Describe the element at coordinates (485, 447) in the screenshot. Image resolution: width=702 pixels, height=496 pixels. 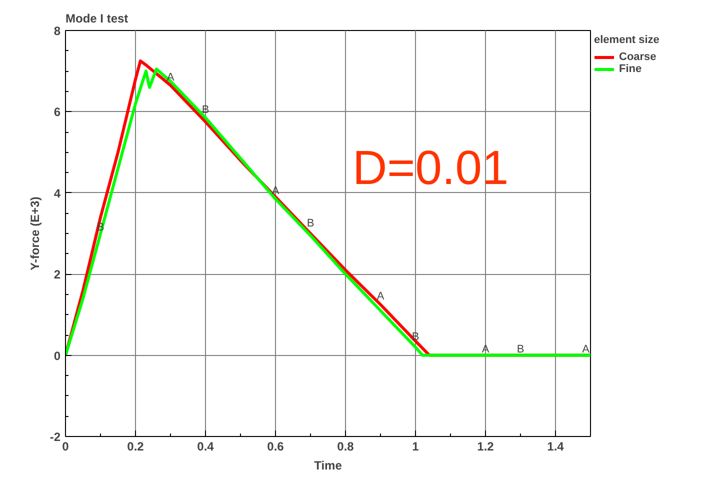
I see `x-tick-label: 1.2` at that location.